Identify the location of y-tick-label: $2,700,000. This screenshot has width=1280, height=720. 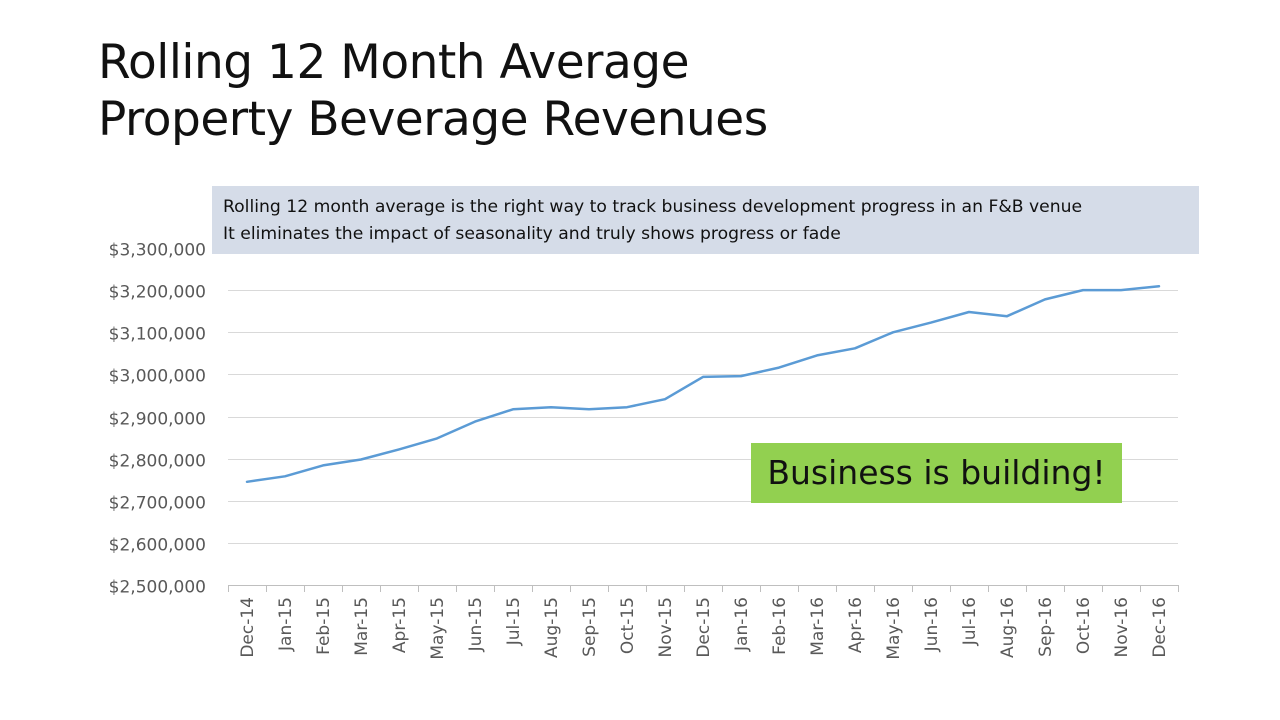
(157, 504).